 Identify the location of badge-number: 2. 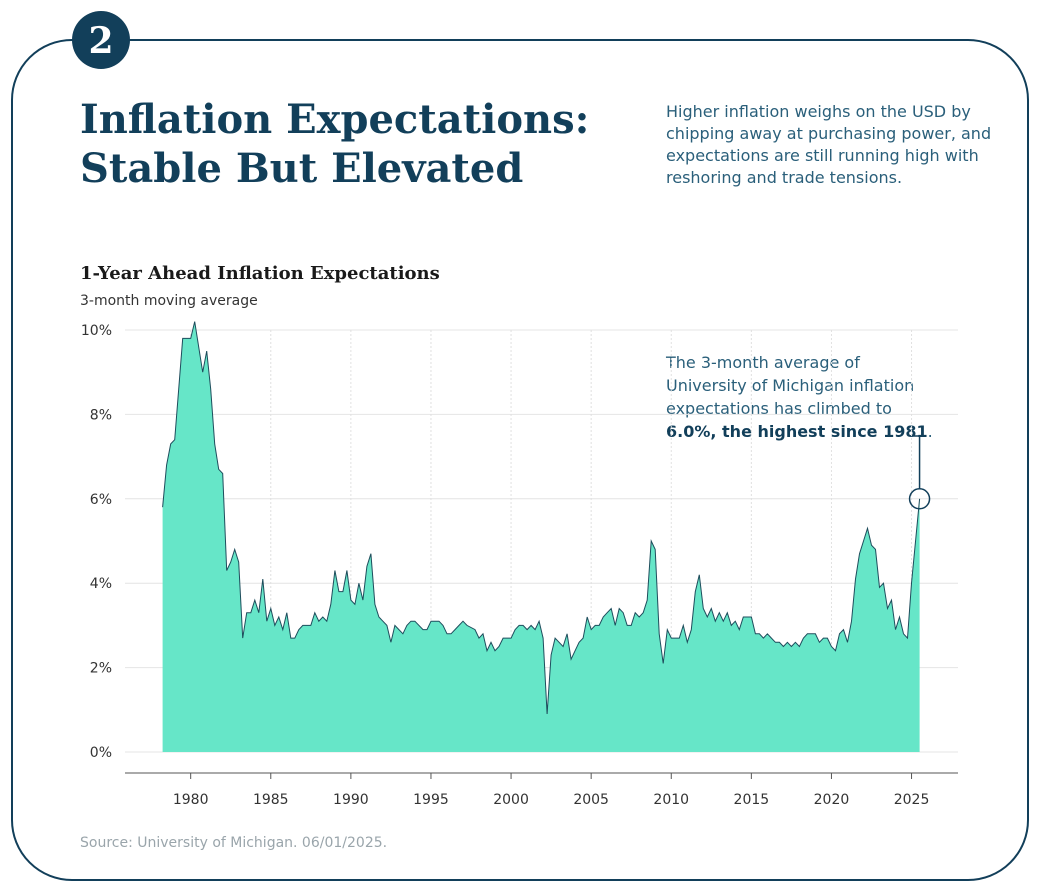
(100, 41).